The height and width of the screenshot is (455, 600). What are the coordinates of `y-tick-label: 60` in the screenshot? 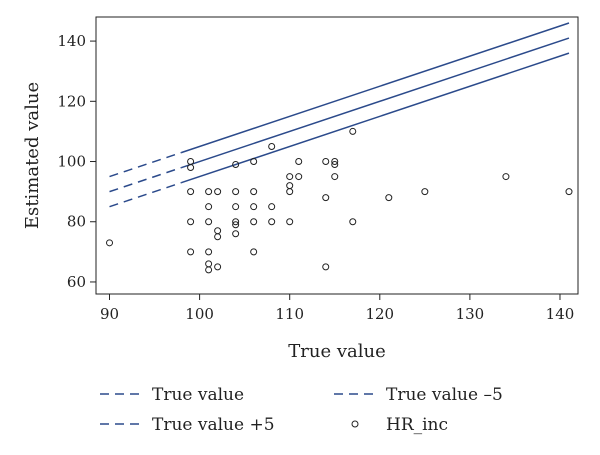 It's located at (76, 282).